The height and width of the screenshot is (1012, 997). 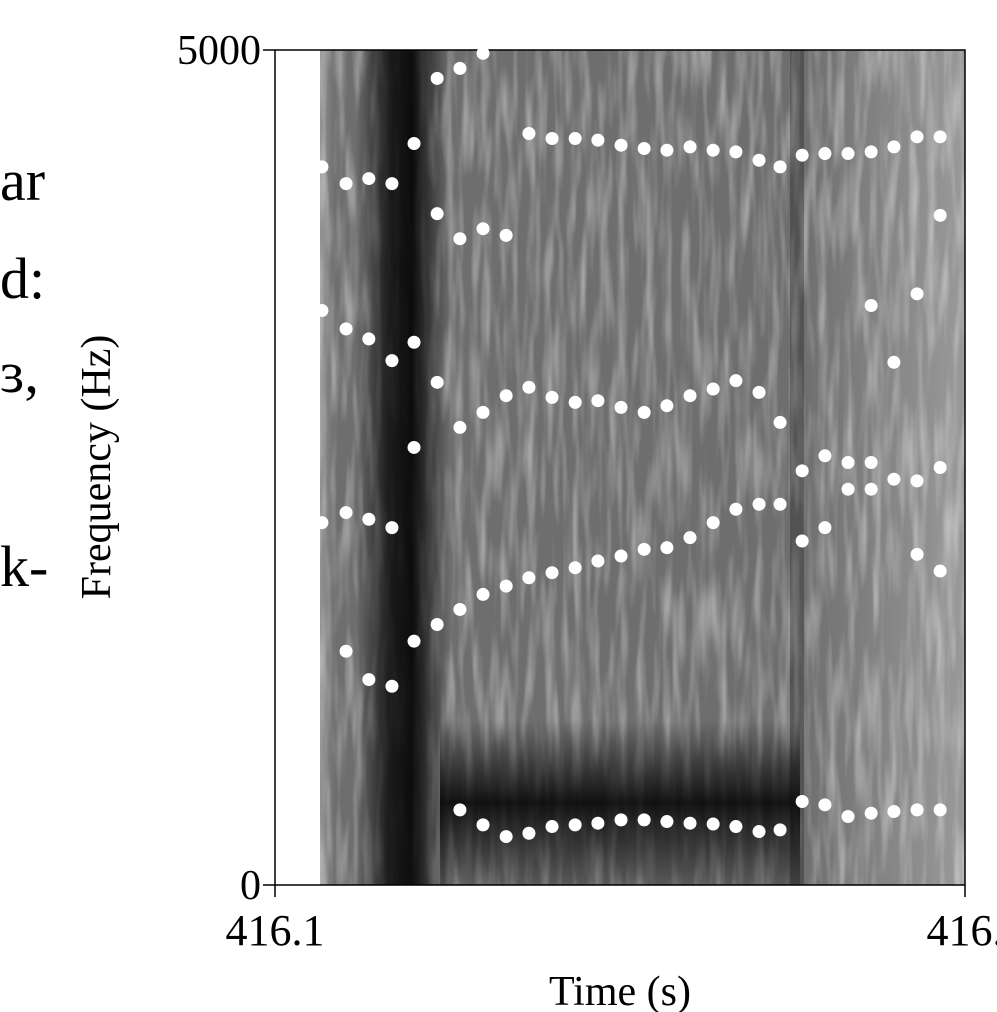 I want to click on y-axis-title: Frequency (Hz), so click(x=97, y=467).